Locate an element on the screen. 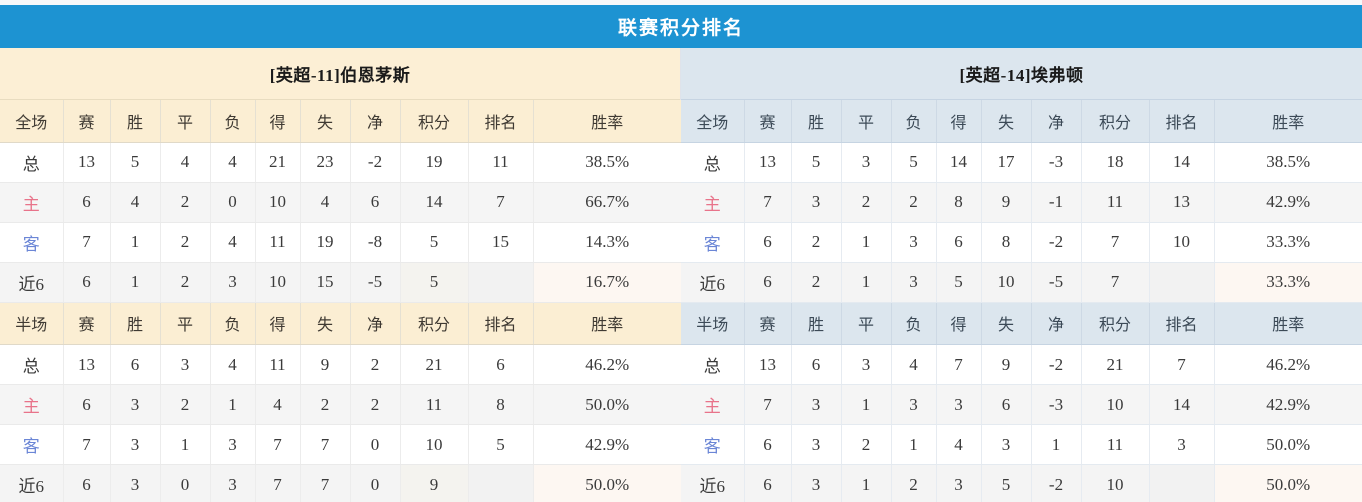  table-header-row: 全场赛胜平负得失净积分 排名 胜率 is located at coordinates (1021, 121).